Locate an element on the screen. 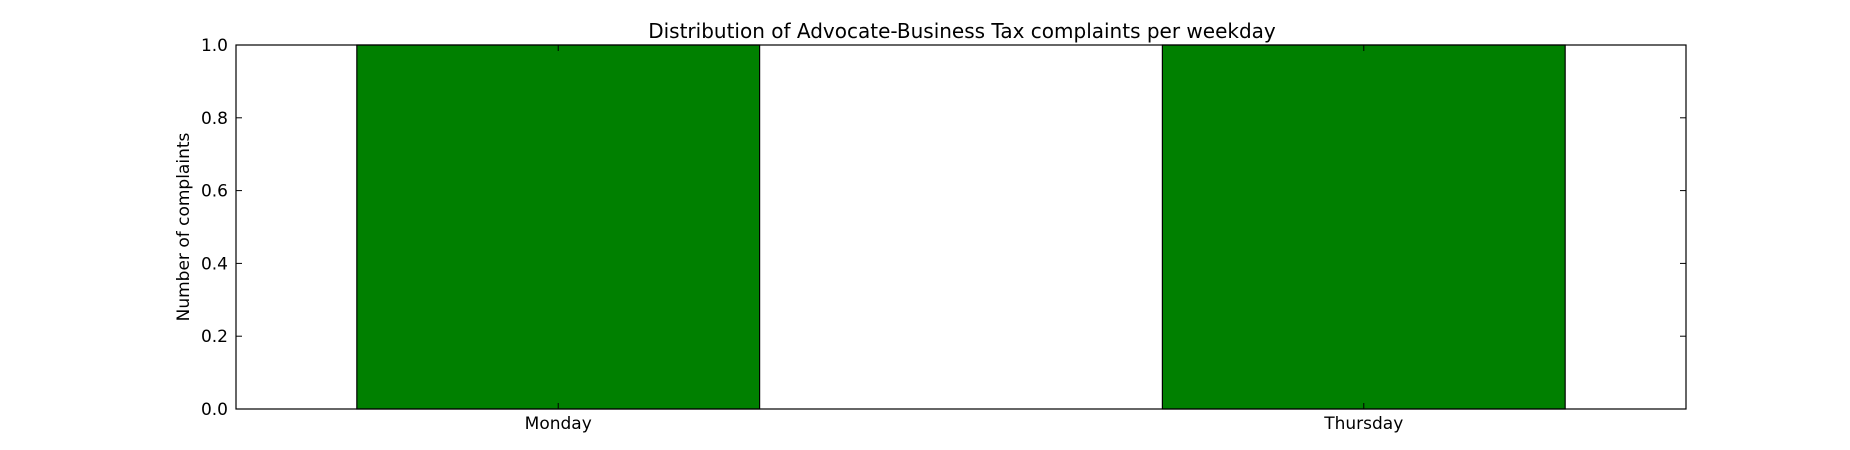  x-tick-label: Monday is located at coordinates (558, 424).